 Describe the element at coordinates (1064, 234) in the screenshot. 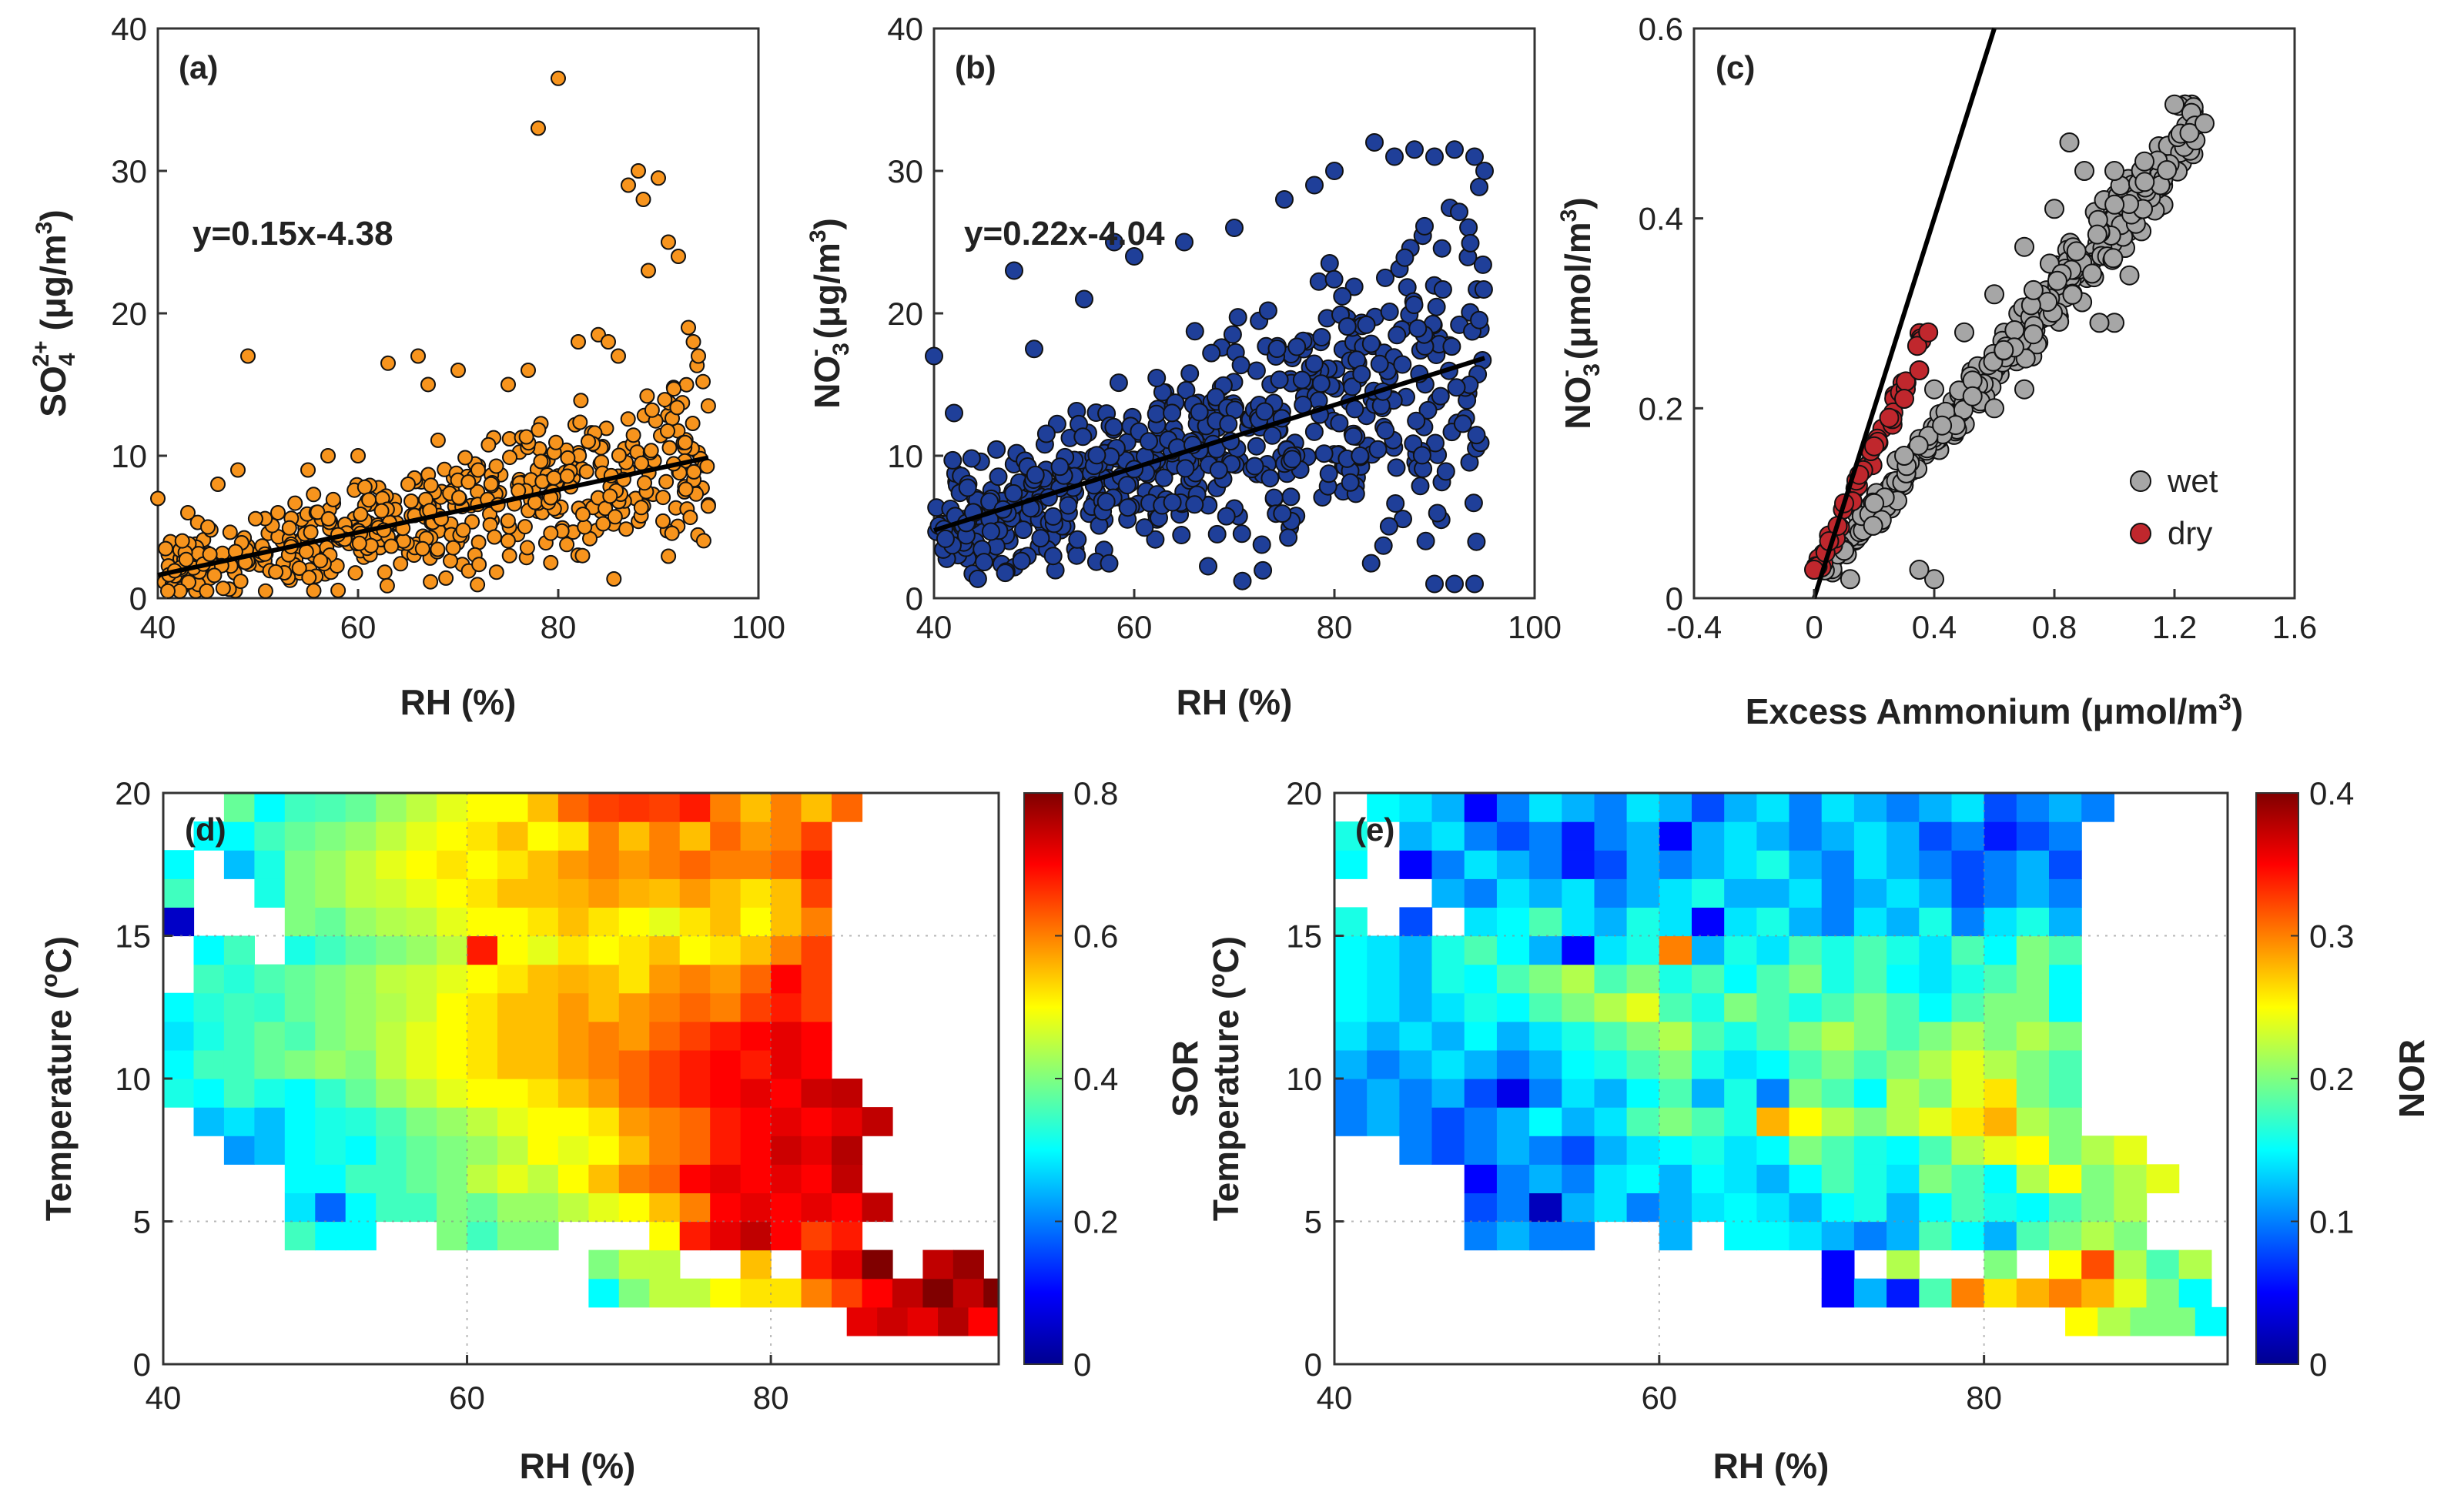

I see `panel-b-fit-equation: y=0.22x-4.04` at that location.